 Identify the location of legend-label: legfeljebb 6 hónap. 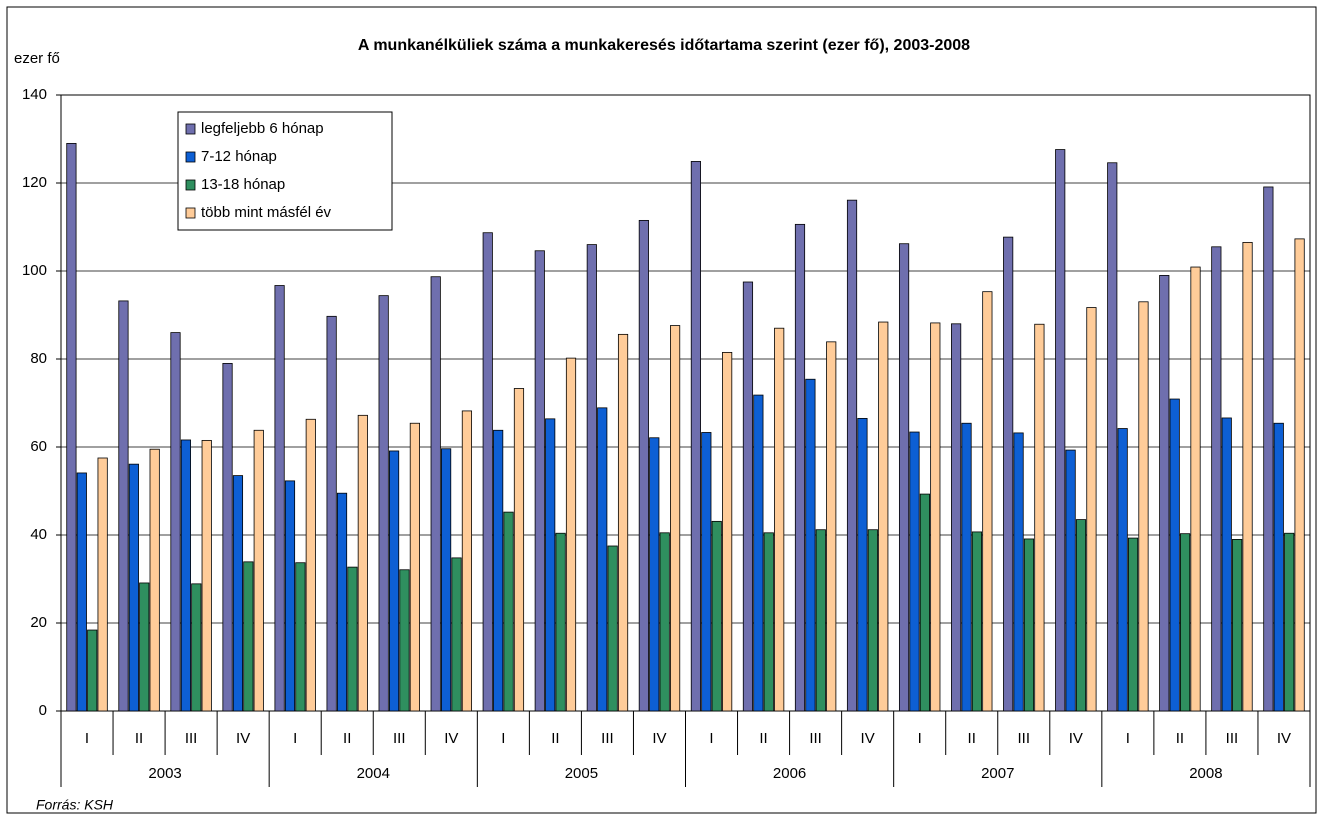
(262, 128).